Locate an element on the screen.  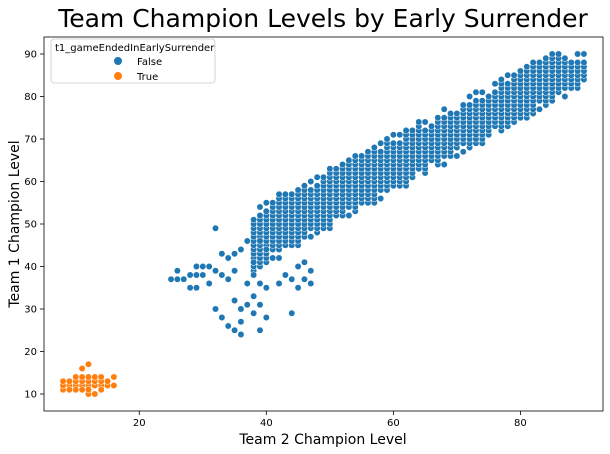
x-axis: 20 40 60 80 is located at coordinates (330, 420).